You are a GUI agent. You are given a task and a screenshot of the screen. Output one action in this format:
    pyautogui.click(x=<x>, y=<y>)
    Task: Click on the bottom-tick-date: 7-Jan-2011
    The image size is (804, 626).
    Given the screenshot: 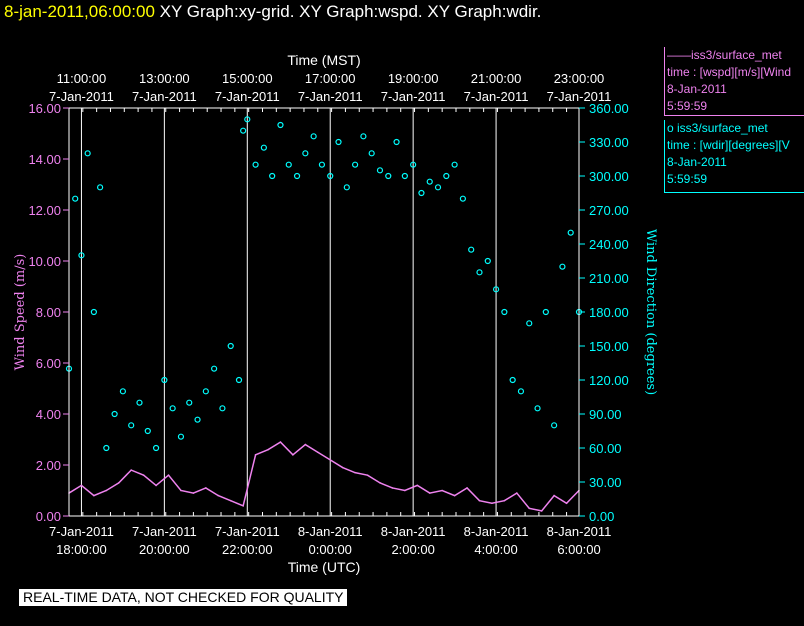 What is the action you would take?
    pyautogui.click(x=247, y=531)
    